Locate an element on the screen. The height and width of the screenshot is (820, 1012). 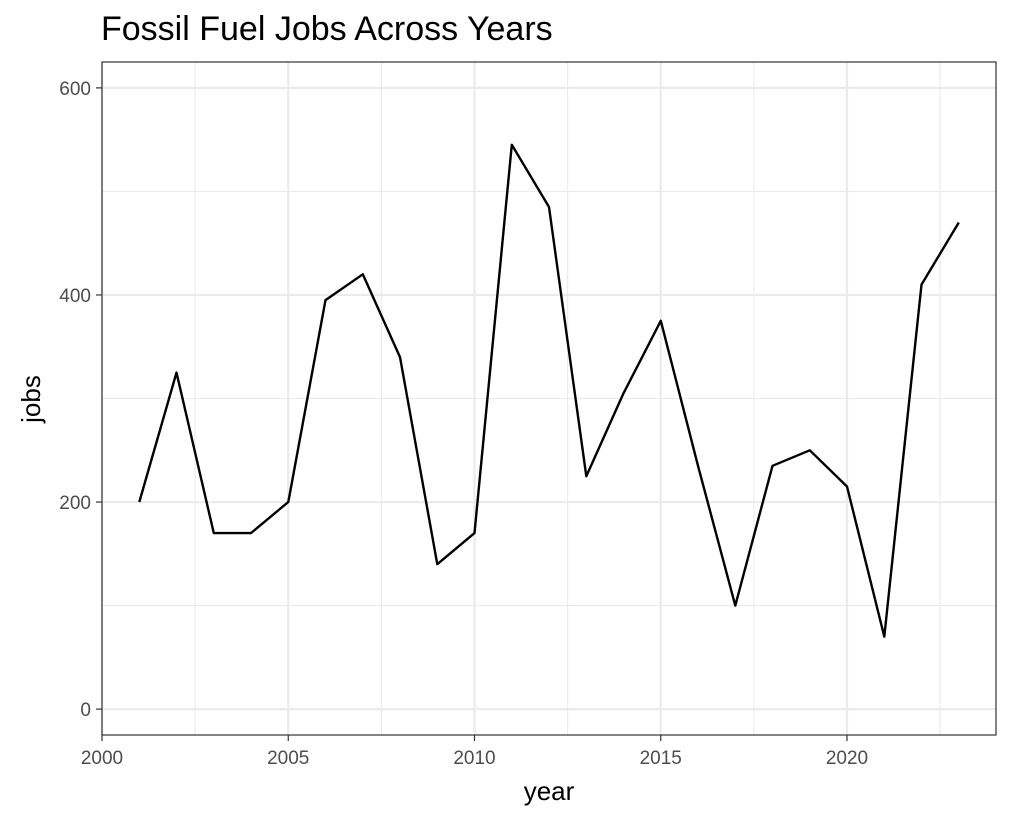
x-tick-label: 2005 is located at coordinates (288, 758).